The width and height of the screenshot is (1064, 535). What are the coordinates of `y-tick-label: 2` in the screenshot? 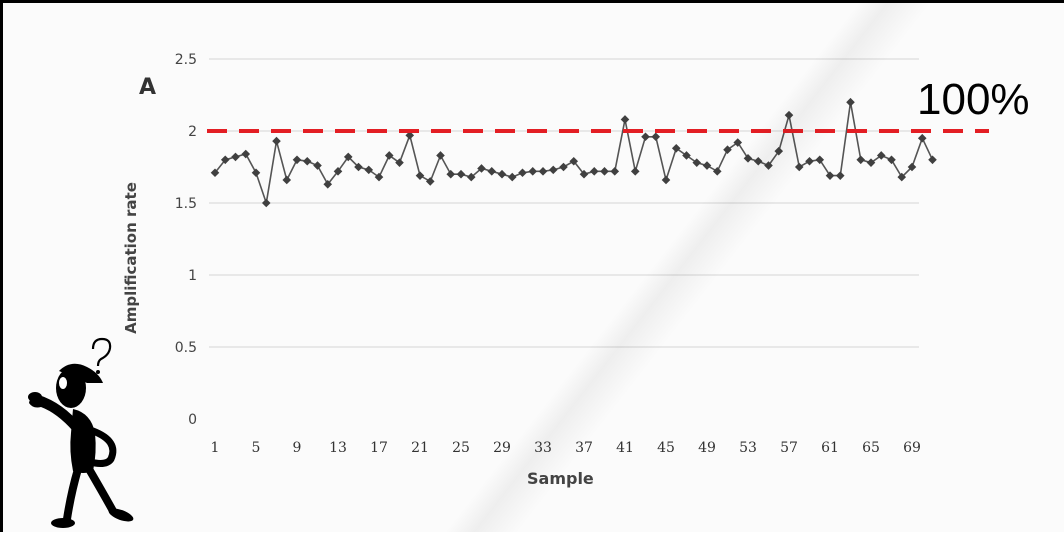 It's located at (192, 132).